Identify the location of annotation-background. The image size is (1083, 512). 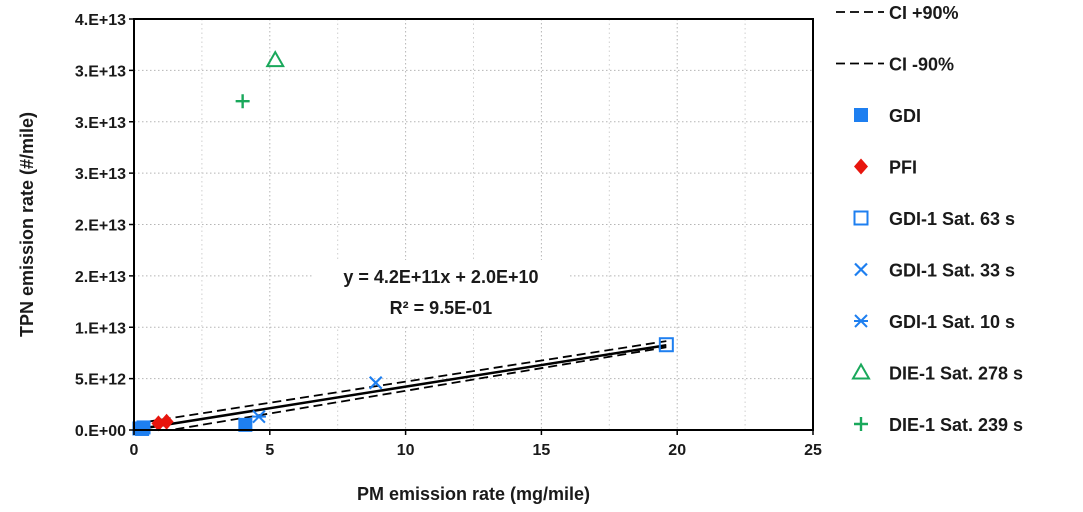
(440, 293).